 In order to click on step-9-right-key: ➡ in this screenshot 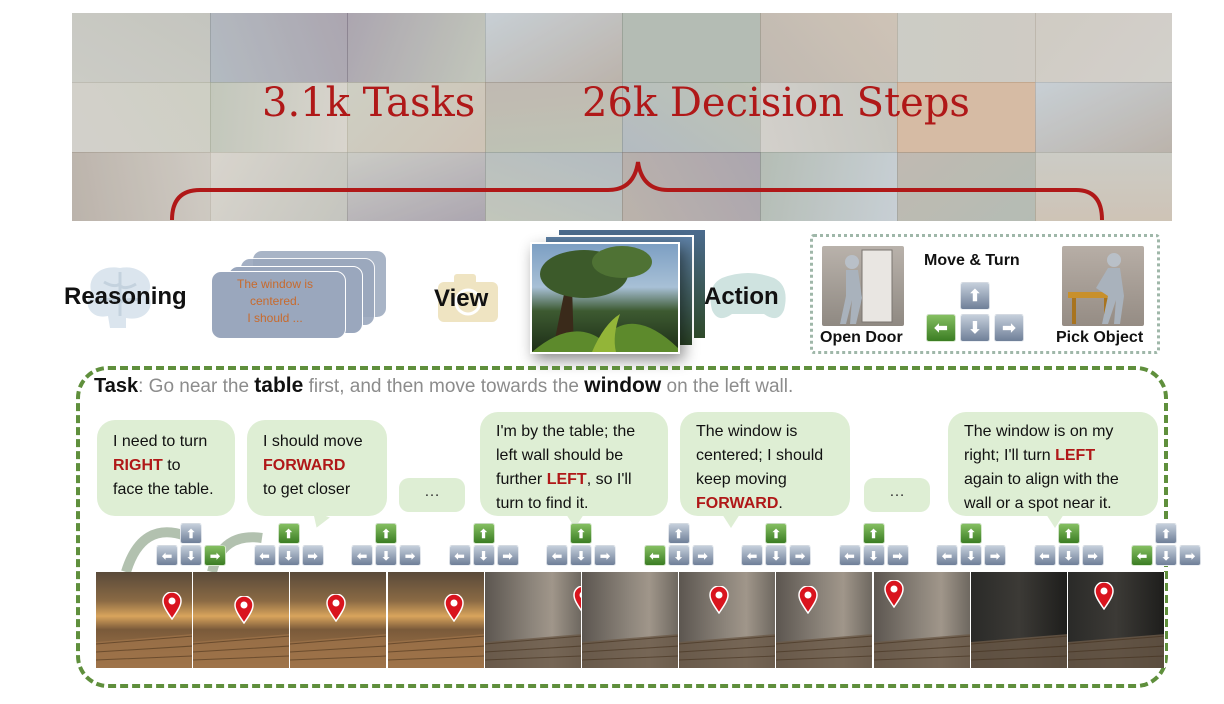, I will do `click(995, 555)`.